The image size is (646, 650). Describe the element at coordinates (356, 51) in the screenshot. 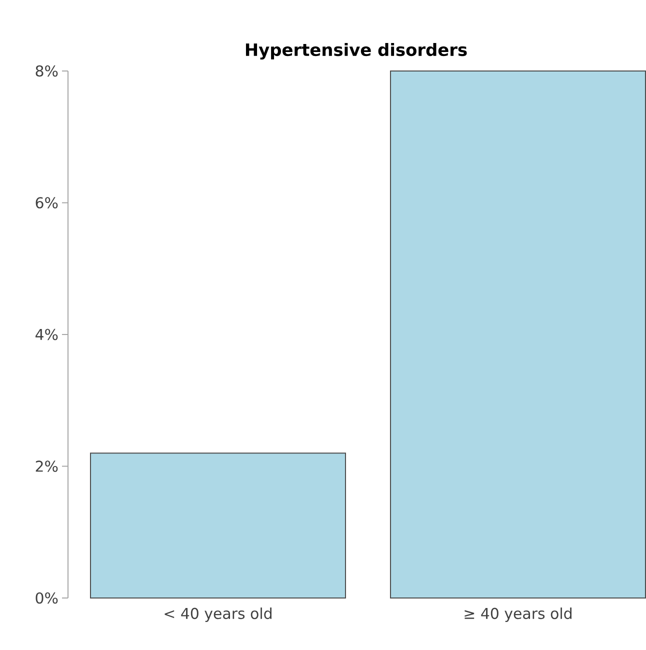

I see `chart-title: Hypertensive disorders` at that location.